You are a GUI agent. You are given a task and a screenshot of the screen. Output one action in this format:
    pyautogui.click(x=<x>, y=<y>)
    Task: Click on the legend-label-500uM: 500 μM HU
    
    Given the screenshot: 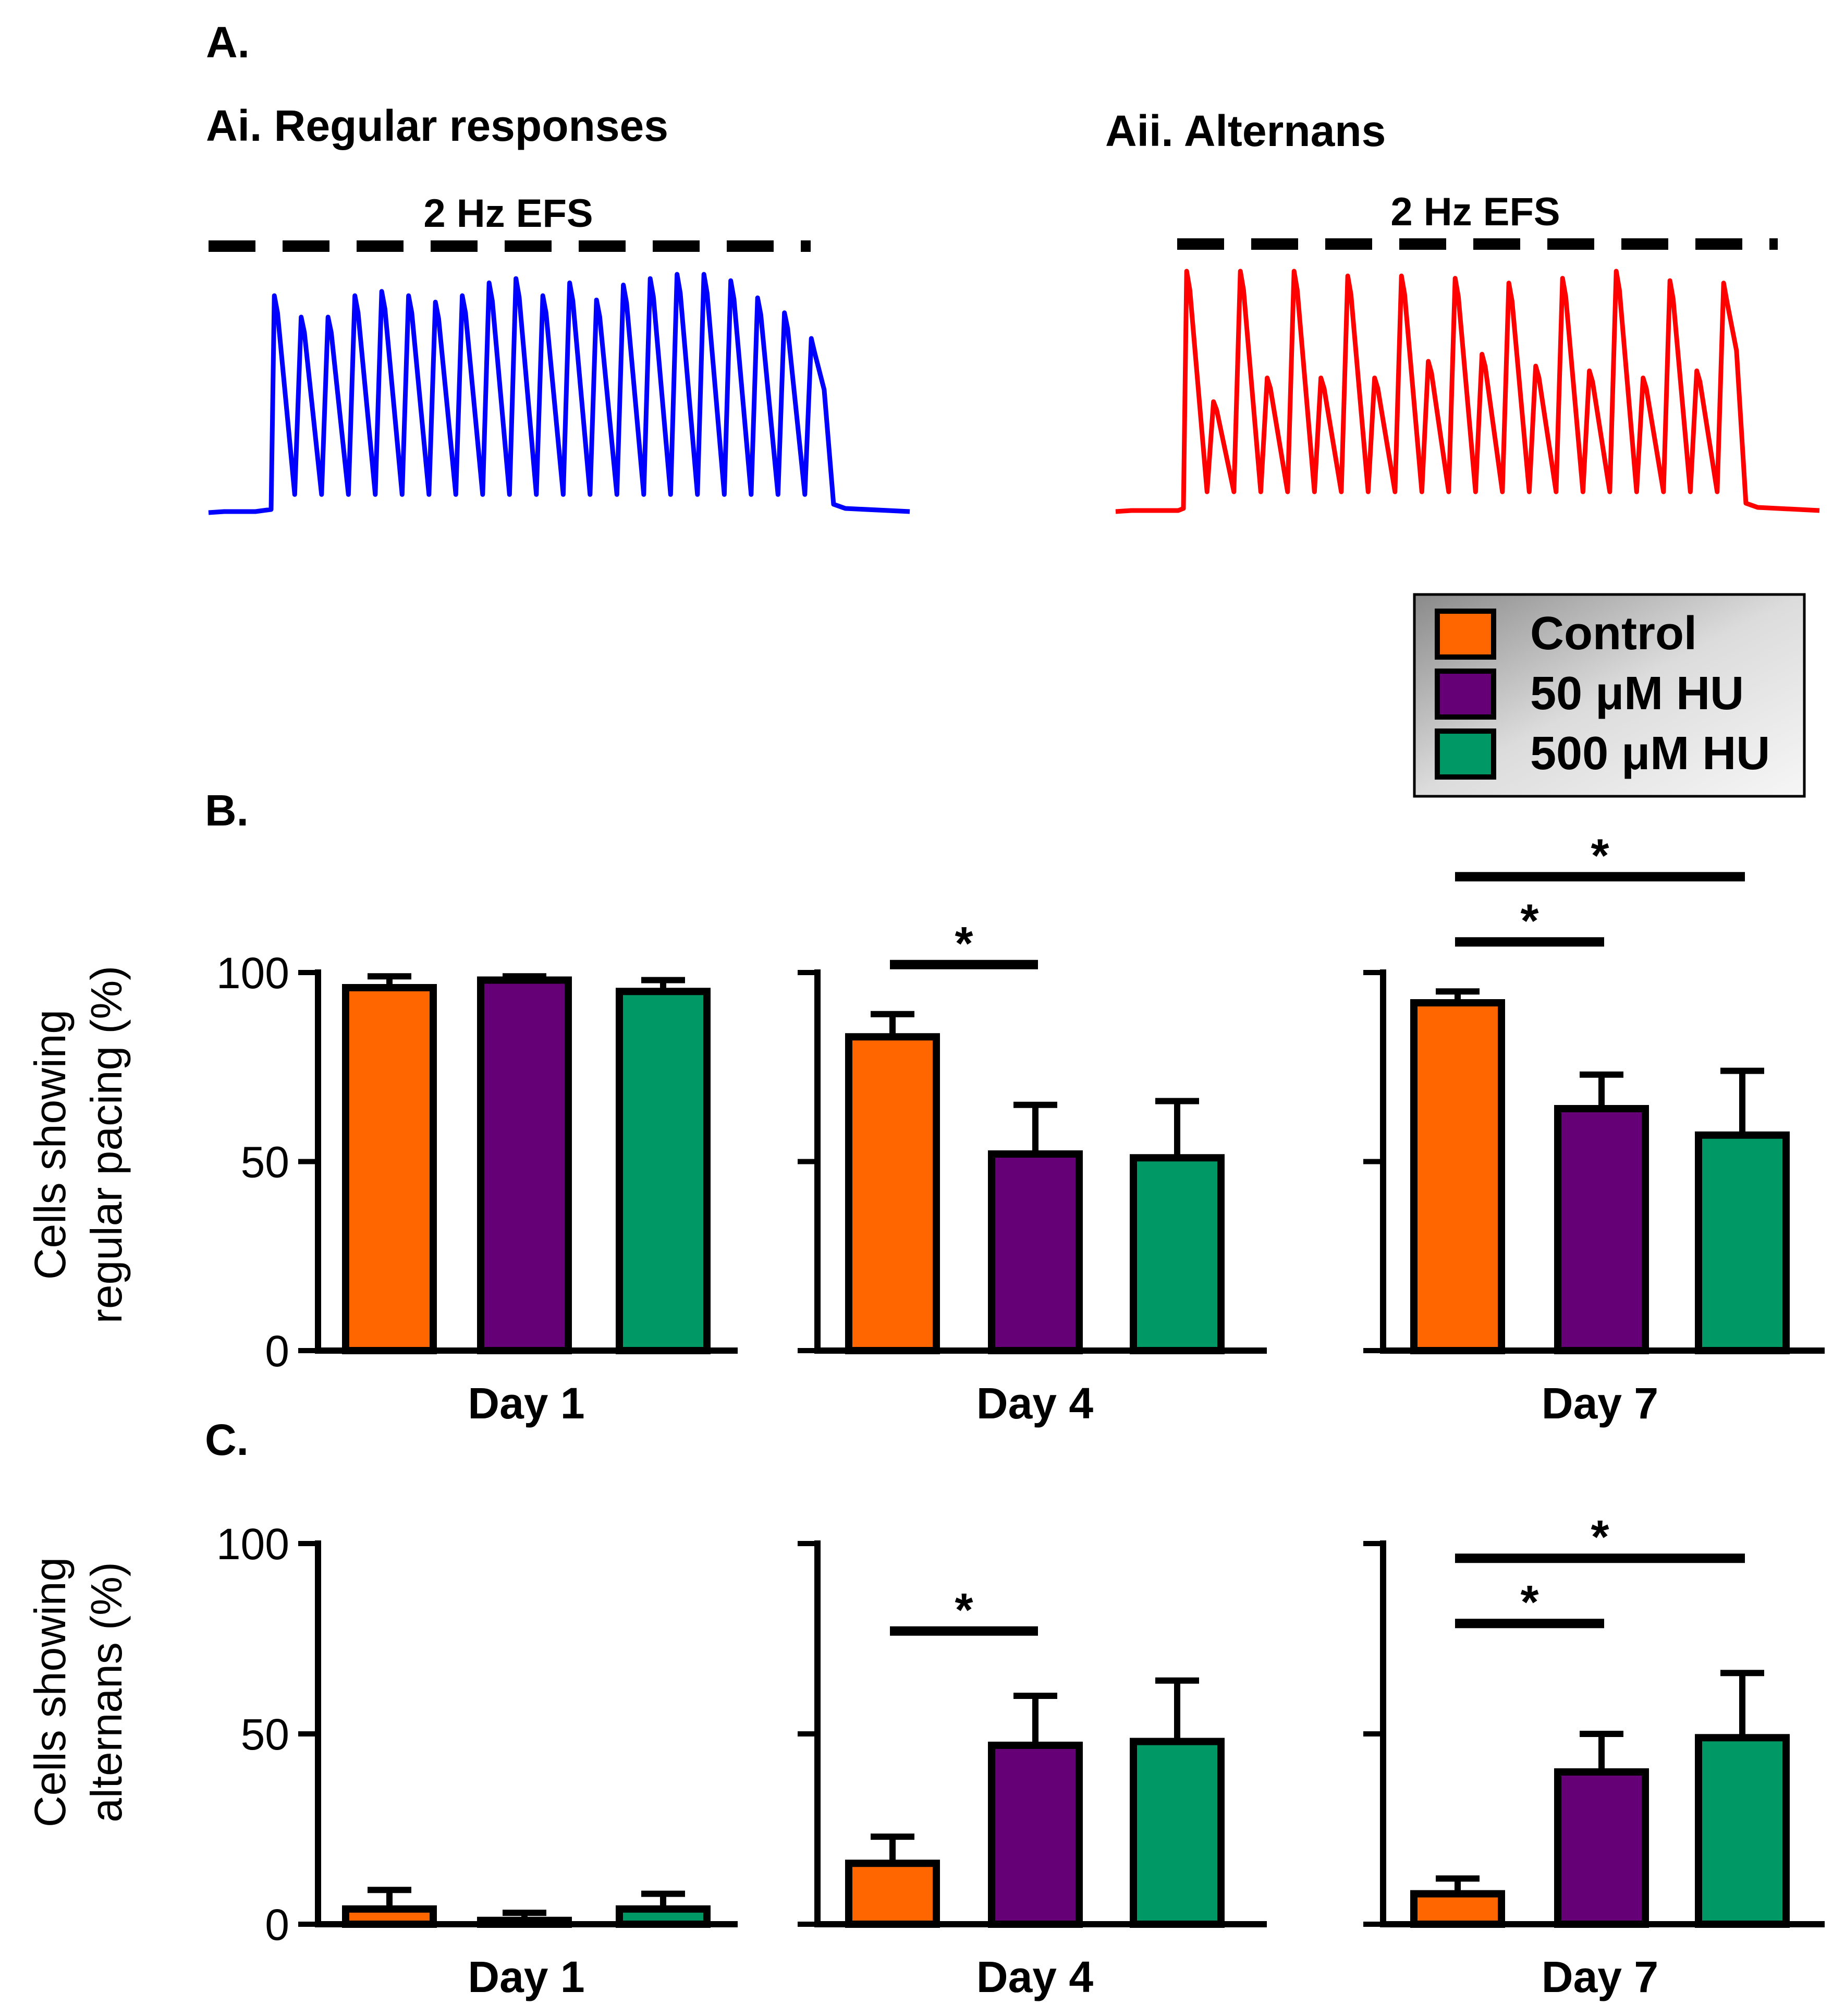 What is the action you would take?
    pyautogui.click(x=1650, y=753)
    